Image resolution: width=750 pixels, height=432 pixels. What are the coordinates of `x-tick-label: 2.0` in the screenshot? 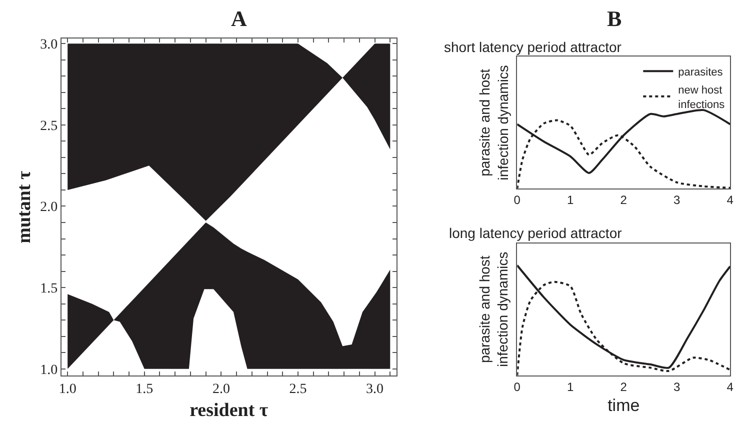 It's located at (221, 390).